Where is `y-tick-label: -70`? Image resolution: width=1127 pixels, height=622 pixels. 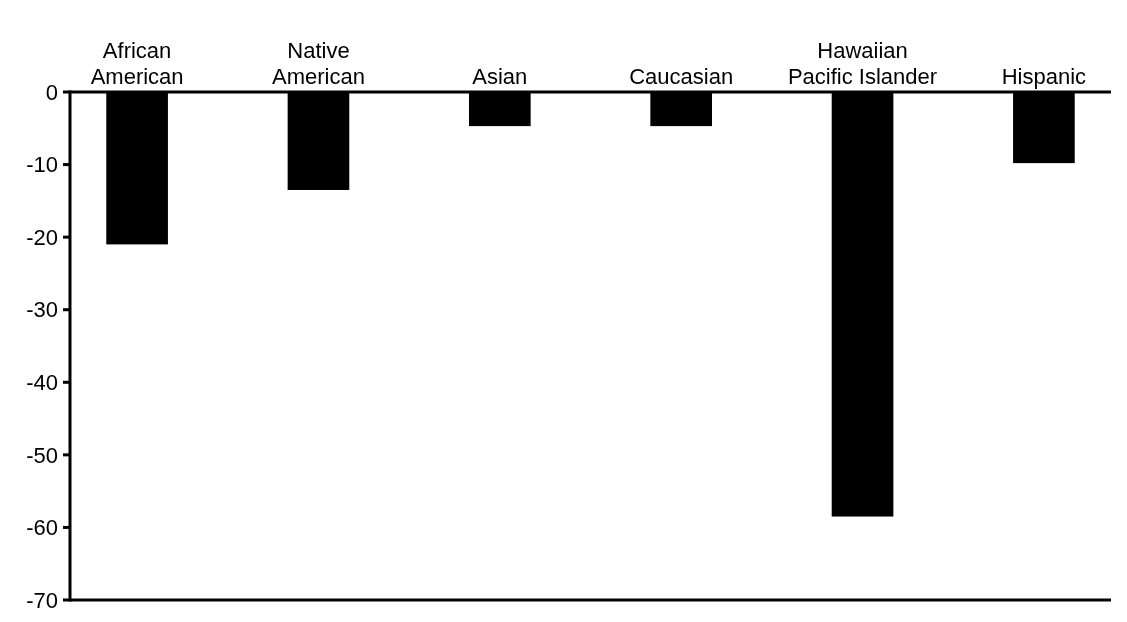 y-tick-label: -70 is located at coordinates (42, 600).